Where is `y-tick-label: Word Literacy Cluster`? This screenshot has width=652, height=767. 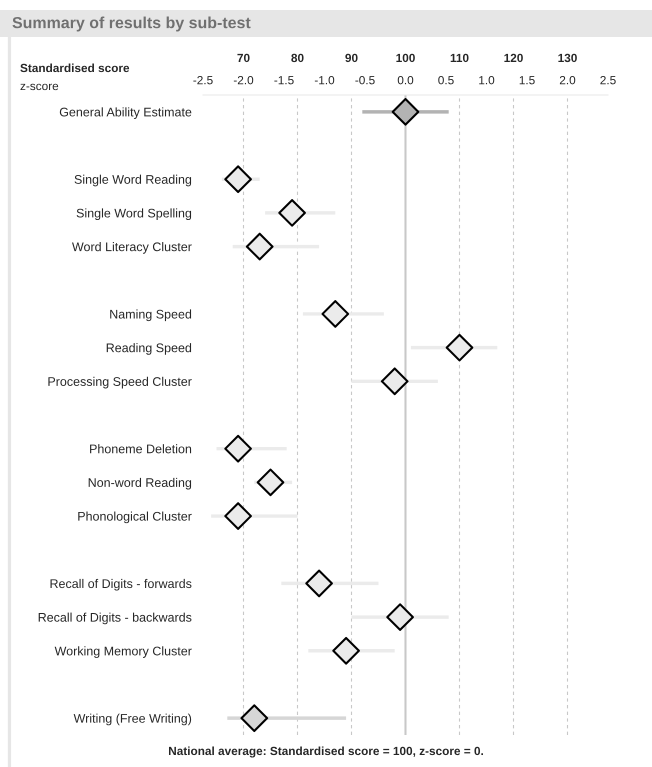 y-tick-label: Word Literacy Cluster is located at coordinates (132, 248).